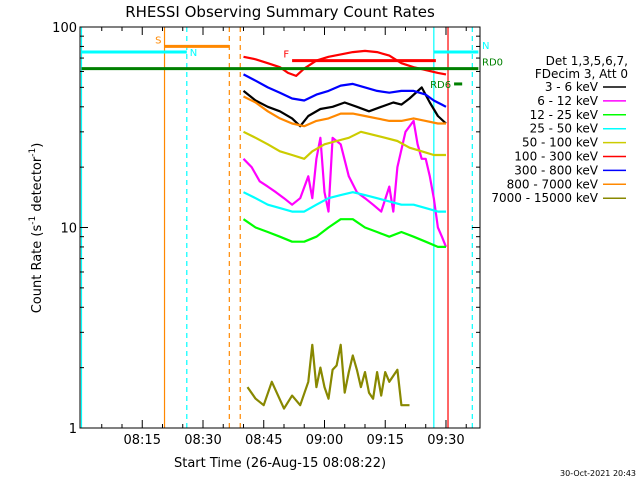 The image size is (640, 480). Describe the element at coordinates (564, 115) in the screenshot. I see `legend-label-2: 12 - 25 keV` at that location.